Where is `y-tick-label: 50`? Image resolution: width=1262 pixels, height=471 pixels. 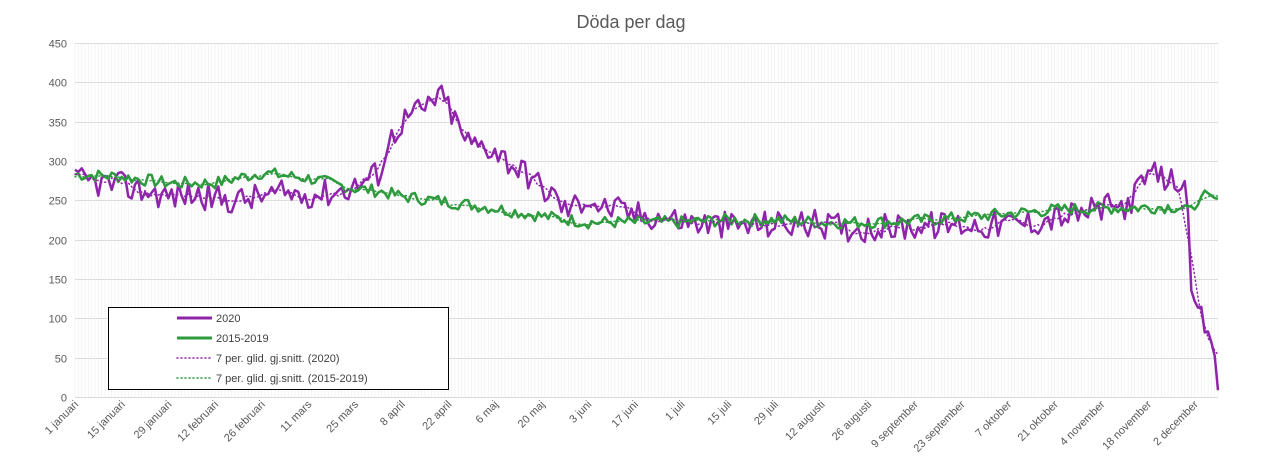
y-tick-label: 50 is located at coordinates (61, 360).